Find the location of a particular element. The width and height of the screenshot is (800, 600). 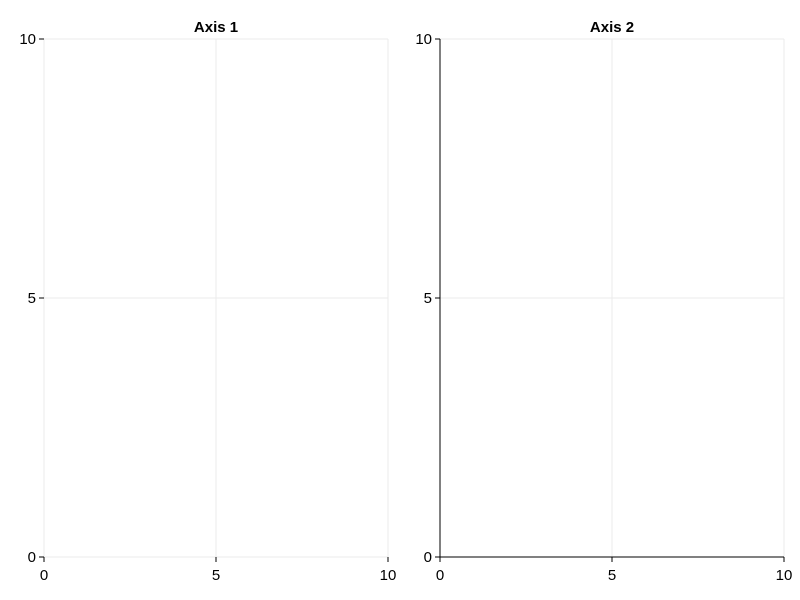

axis-2-title: Axis 2 is located at coordinates (612, 27).